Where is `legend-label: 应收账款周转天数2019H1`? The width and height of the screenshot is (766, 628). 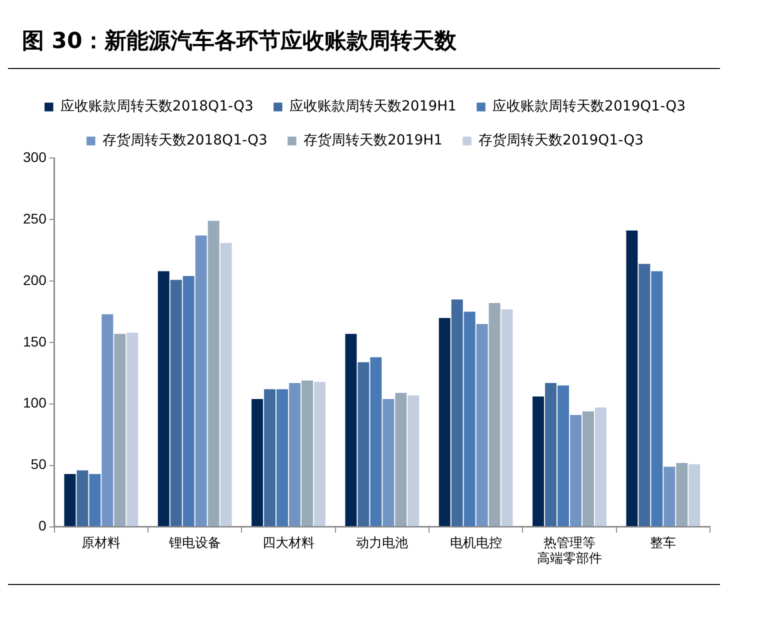
legend-label: 应收账款周转天数2019H1 is located at coordinates (373, 106).